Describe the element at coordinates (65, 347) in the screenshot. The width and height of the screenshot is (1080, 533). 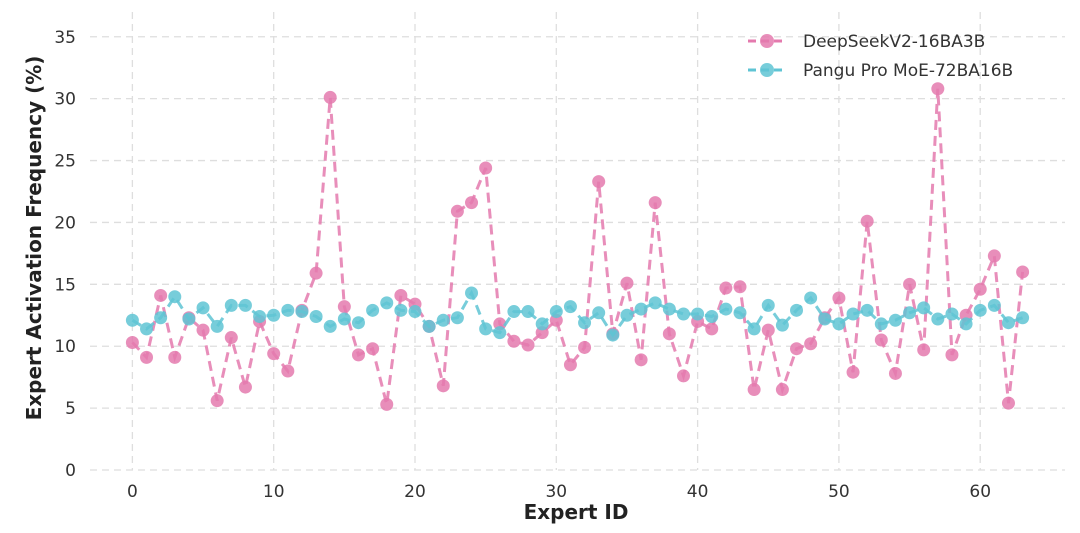
I see `y-tick-label: 10` at that location.